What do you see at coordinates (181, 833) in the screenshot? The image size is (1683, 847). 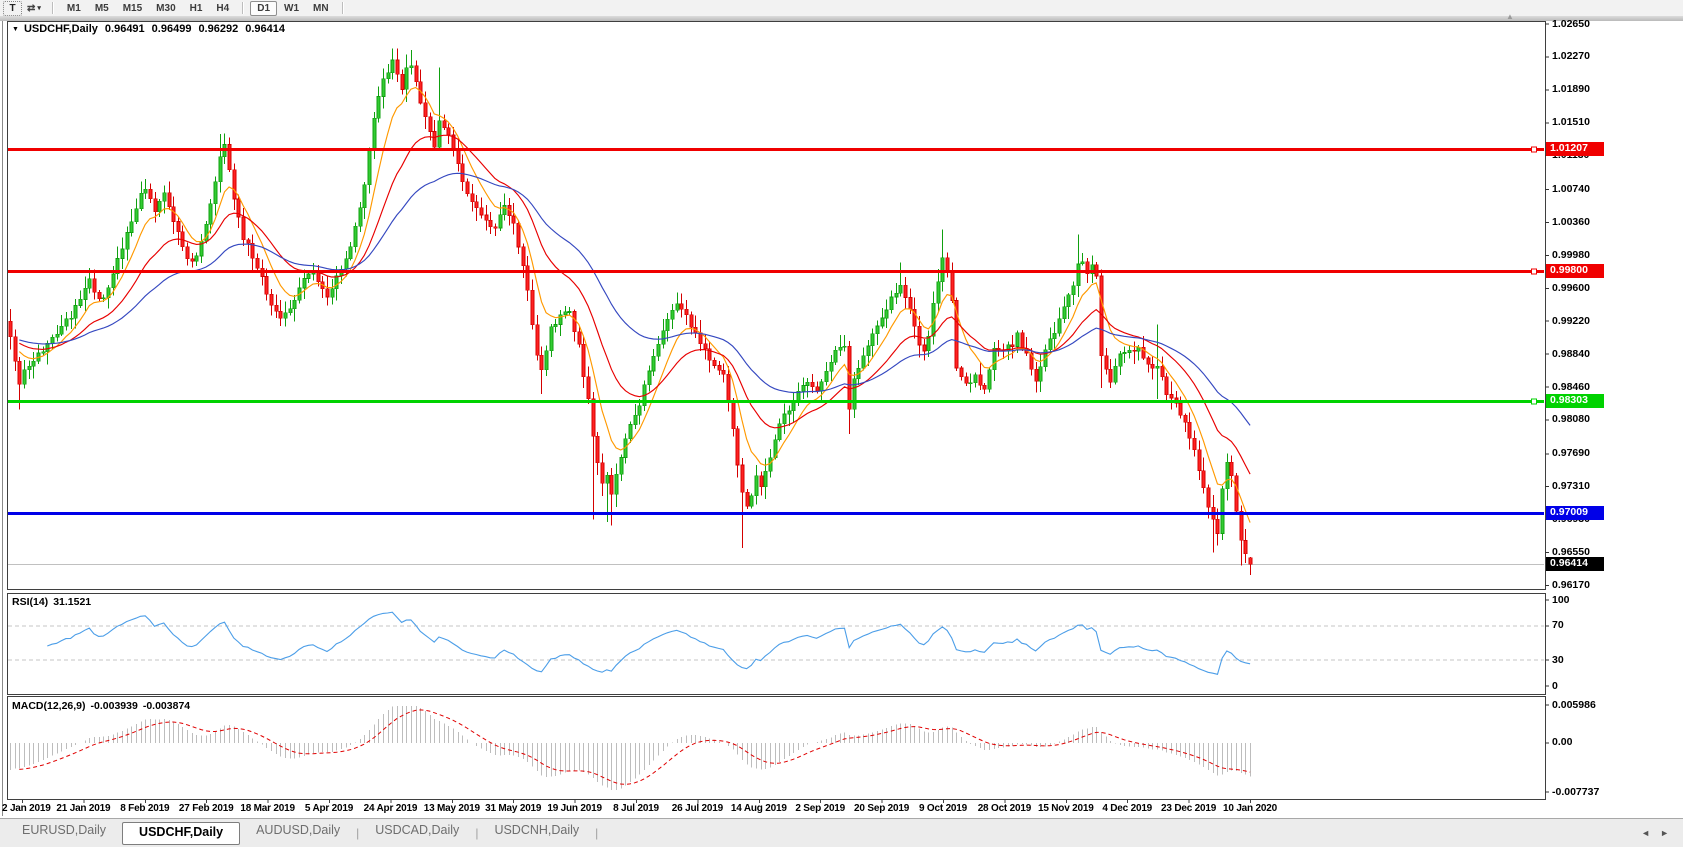 I see `tab-usdchf-daily: USDCHF,Daily` at bounding box center [181, 833].